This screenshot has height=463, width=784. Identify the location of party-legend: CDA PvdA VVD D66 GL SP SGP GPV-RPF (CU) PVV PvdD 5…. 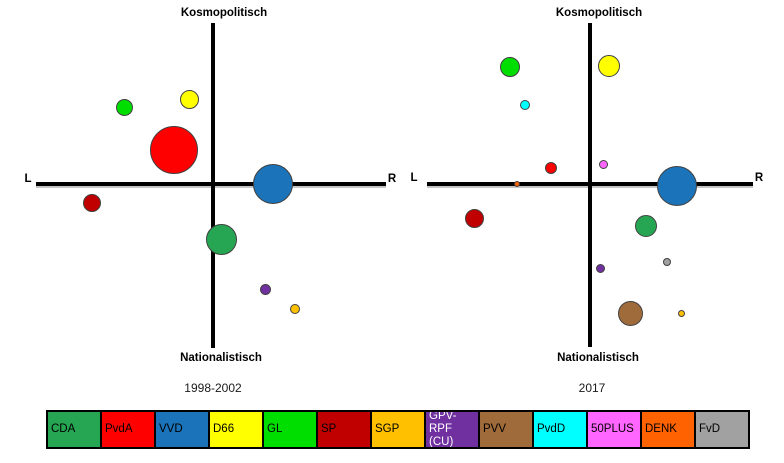
(398, 429).